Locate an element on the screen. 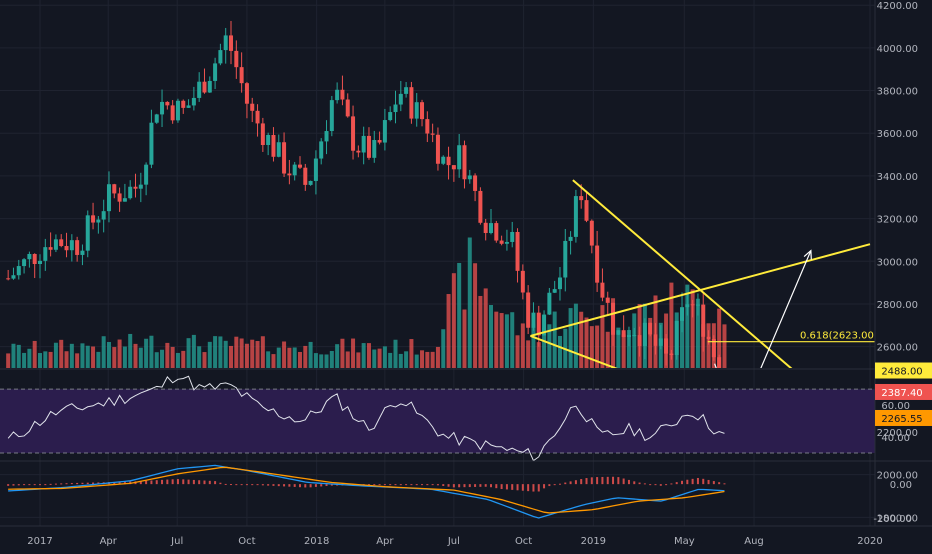 The width and height of the screenshot is (932, 554). x-tick-label: Oct is located at coordinates (523, 541).